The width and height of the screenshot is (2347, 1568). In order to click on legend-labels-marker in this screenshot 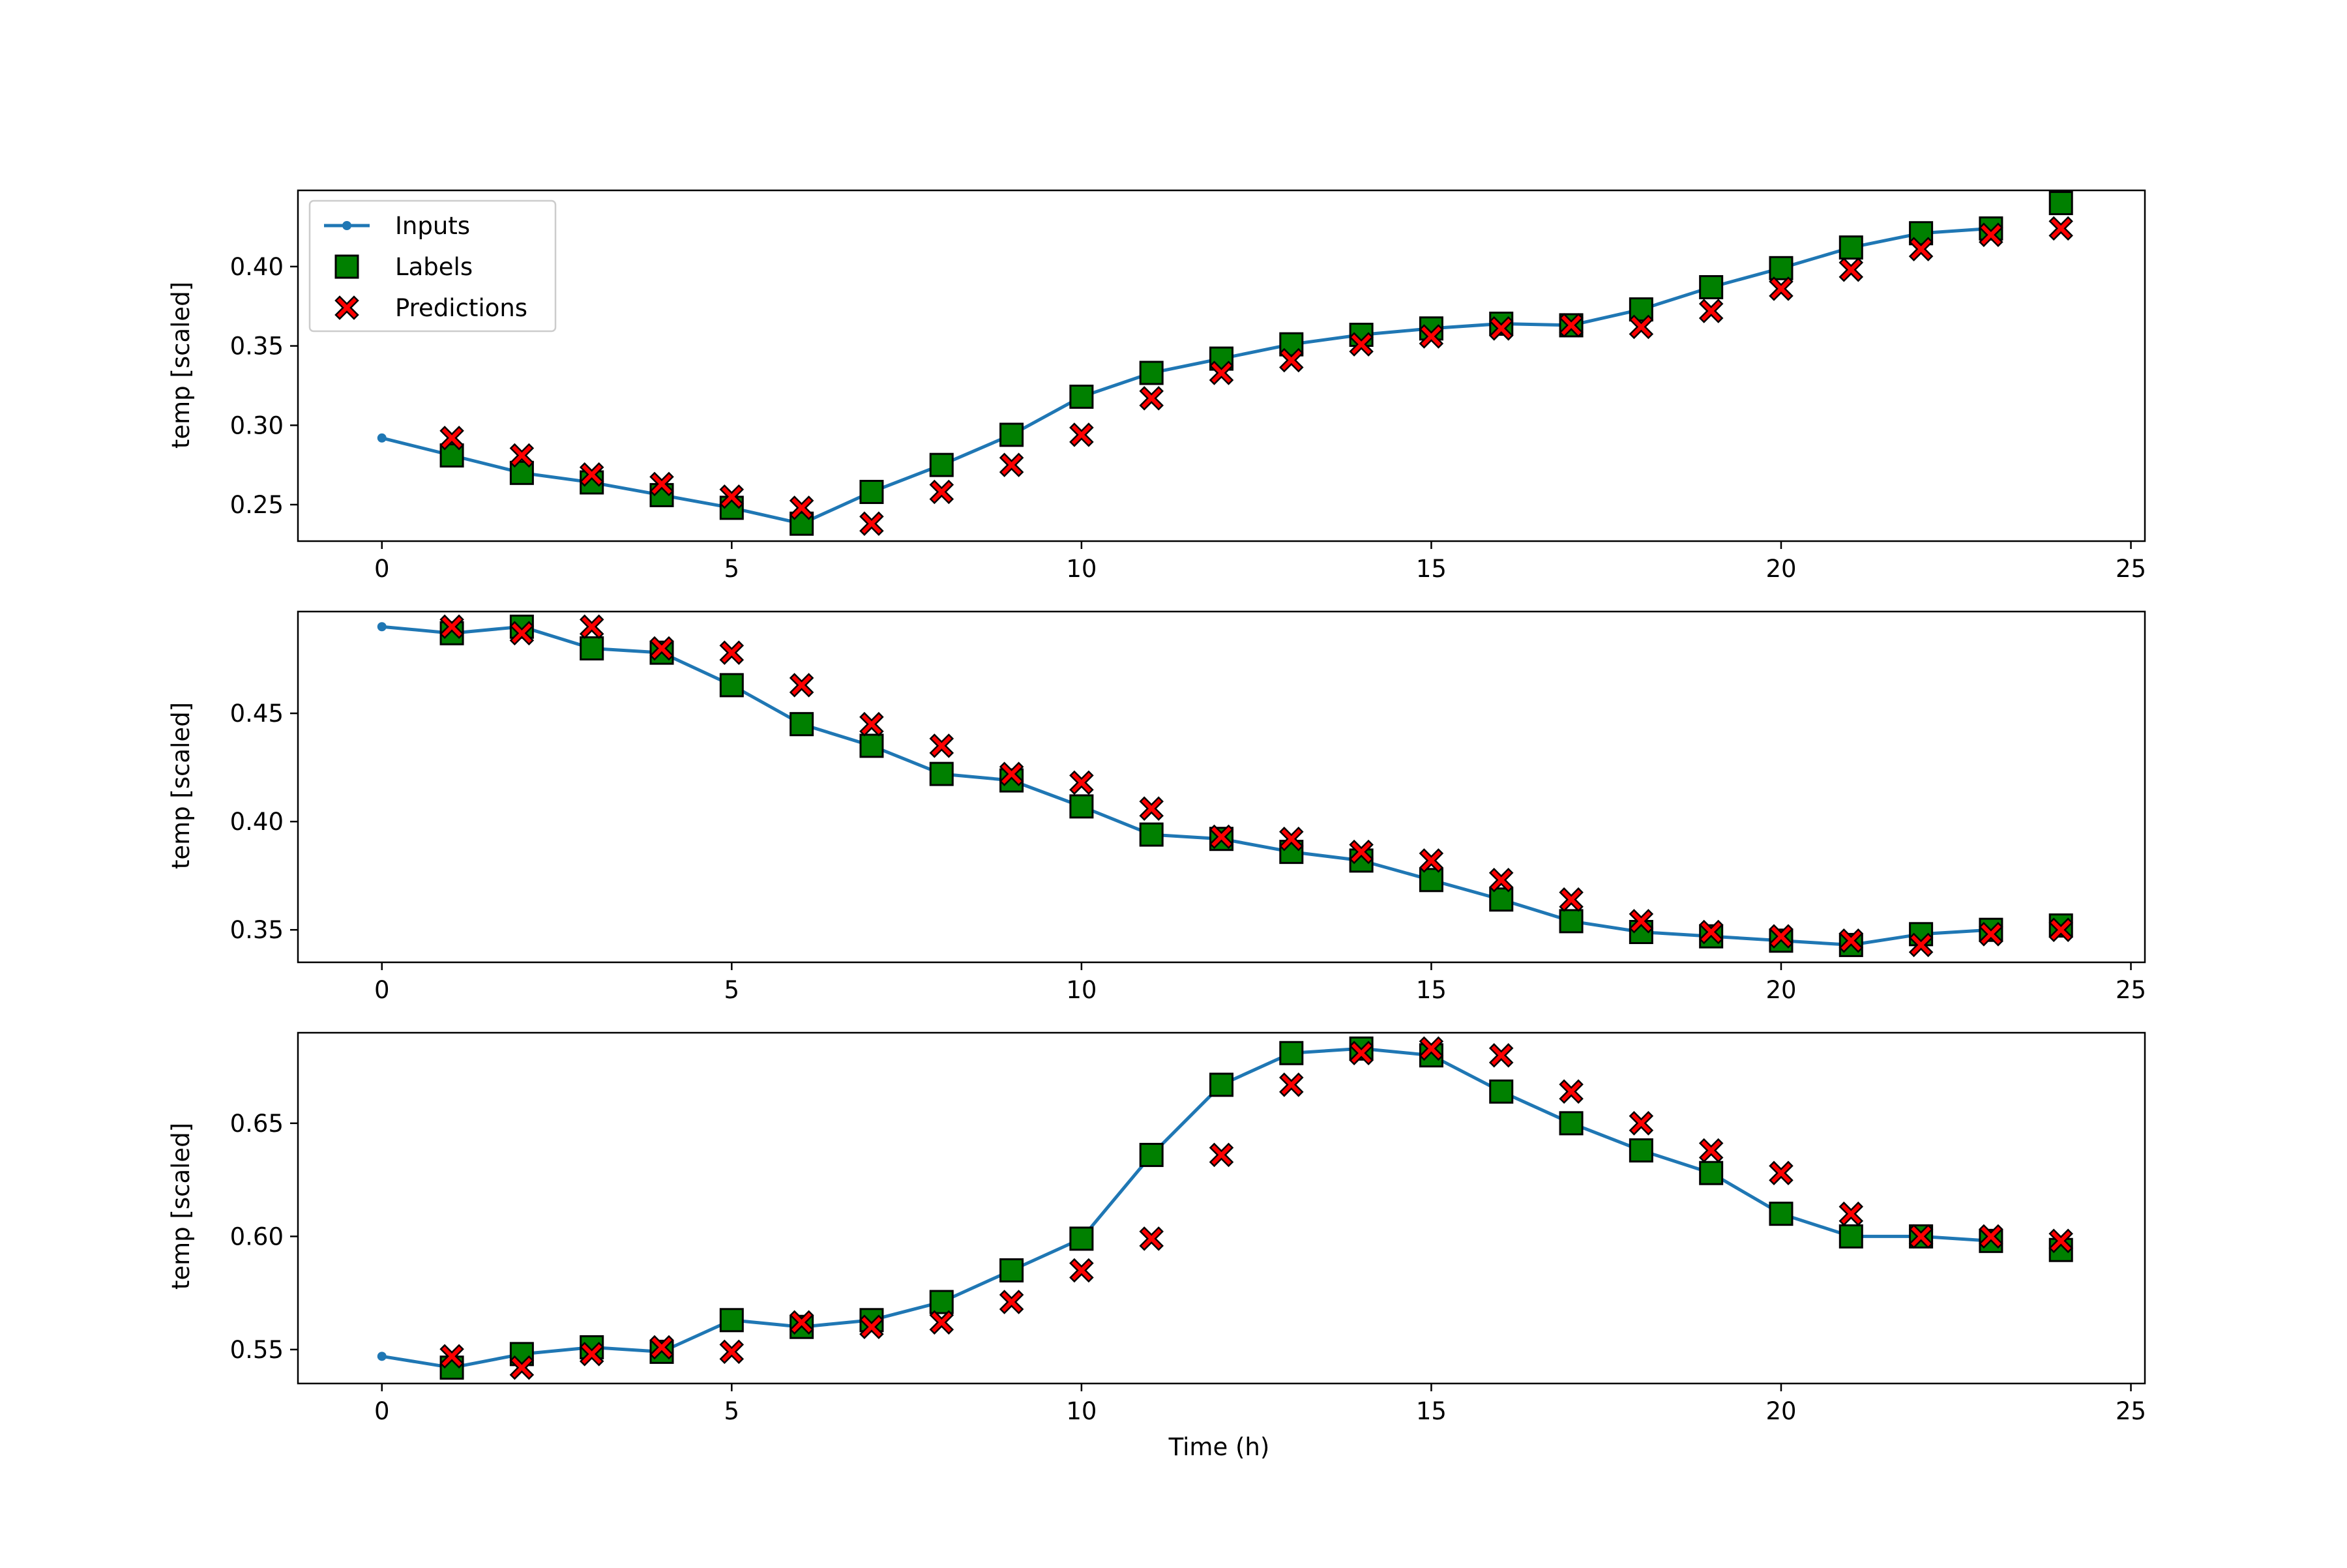, I will do `click(346, 267)`.